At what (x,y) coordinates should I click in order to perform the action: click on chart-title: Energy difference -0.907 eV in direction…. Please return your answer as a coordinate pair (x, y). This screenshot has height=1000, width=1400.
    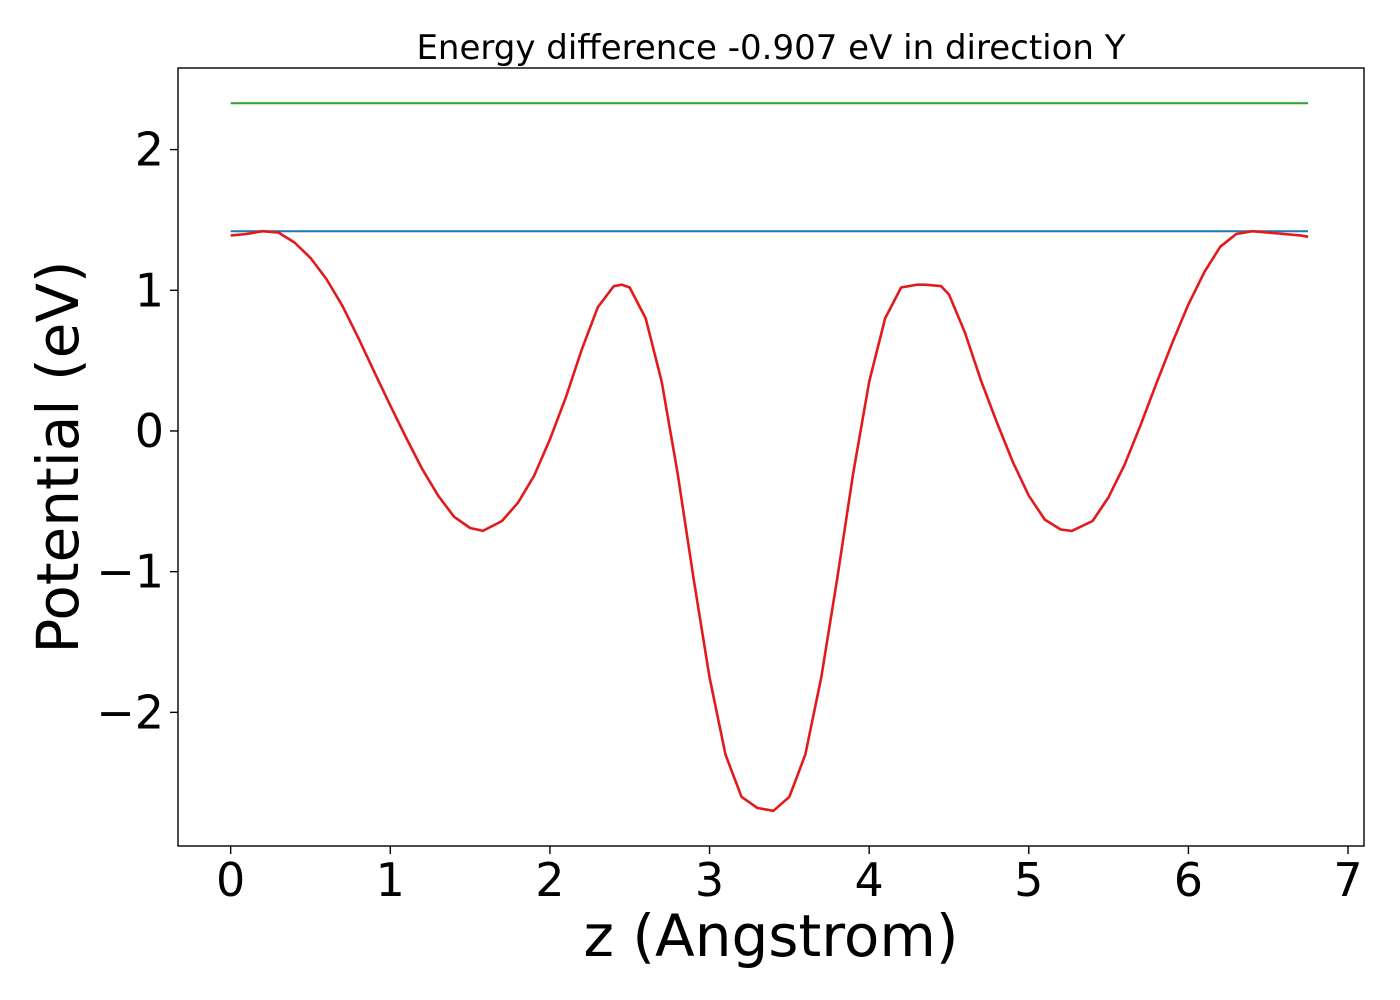
    Looking at the image, I should click on (770, 48).